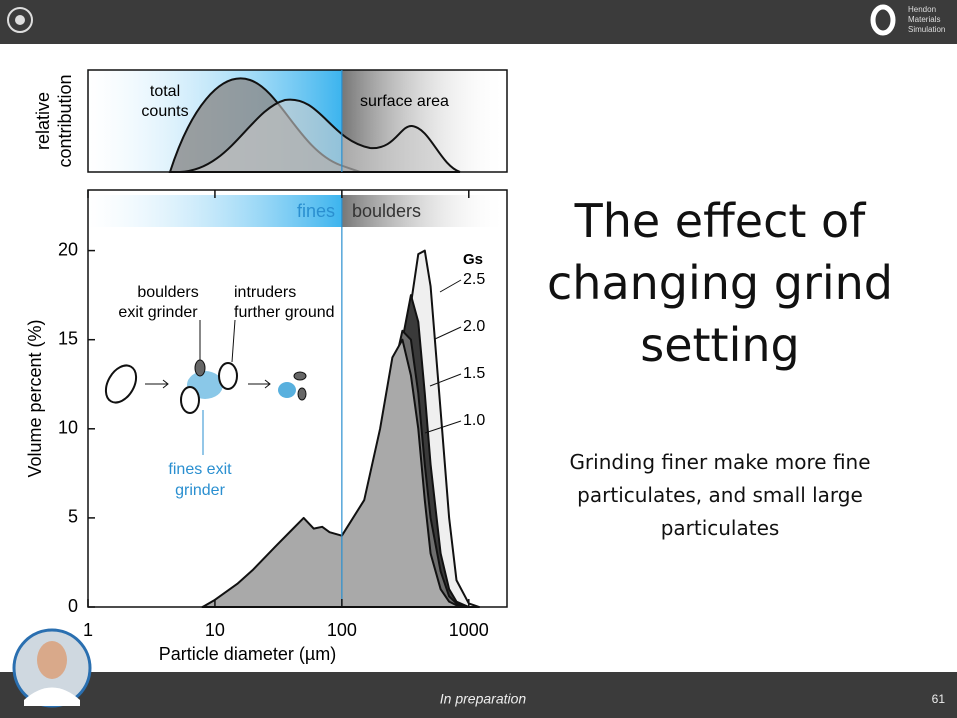 This screenshot has height=718, width=957. Describe the element at coordinates (73, 606) in the screenshot. I see `y-tick-label: 0` at that location.